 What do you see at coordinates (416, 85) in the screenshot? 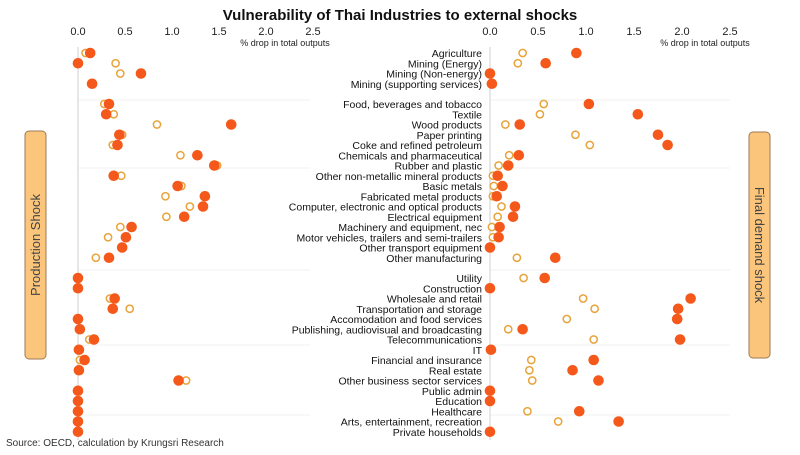
I see `category-label: Mining (supporting services)` at bounding box center [416, 85].